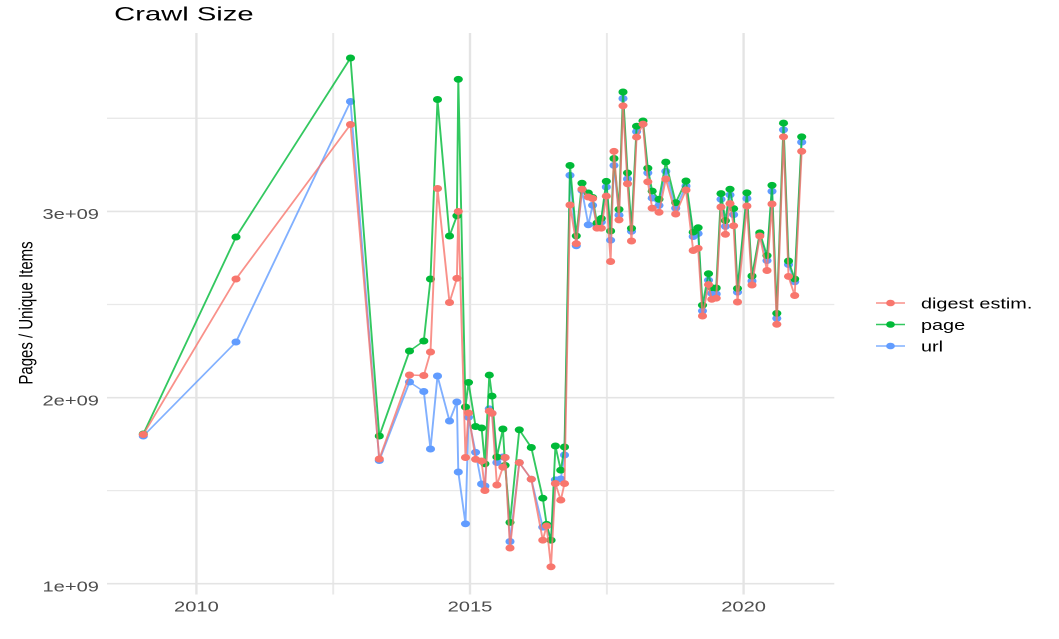 The height and width of the screenshot is (639, 1059). I want to click on svg-text: digest estim., so click(976, 303).